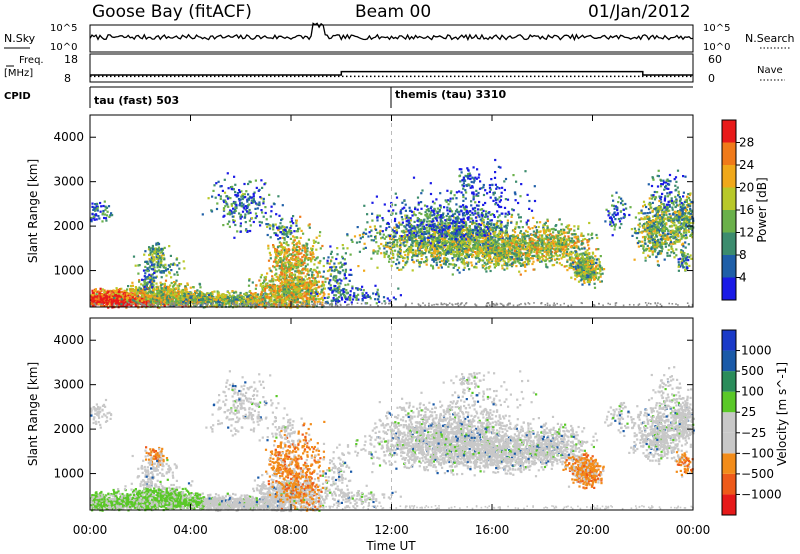 The width and height of the screenshot is (800, 554). I want to click on station-title: Goose Bay (fitACF), so click(172, 12).